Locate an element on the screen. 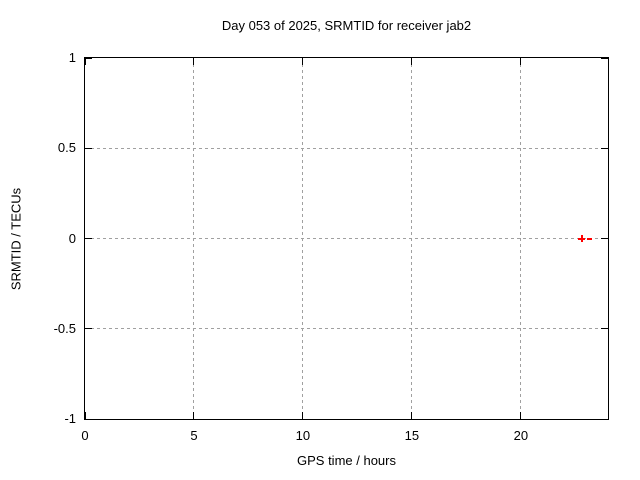 The width and height of the screenshot is (640, 480). y-axis-label: SRMTID / TECUs is located at coordinates (16, 239).